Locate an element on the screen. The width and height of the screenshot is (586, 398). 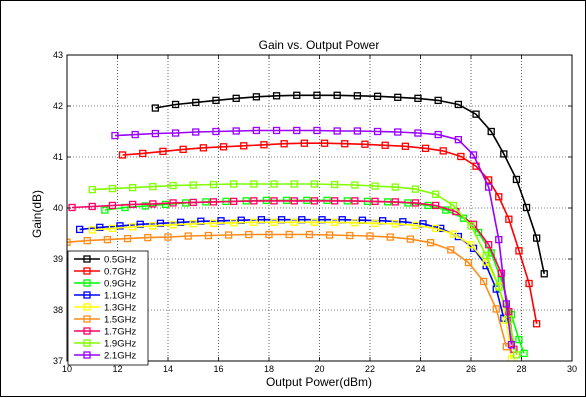
legend-label: 2.1GHz is located at coordinates (120, 356).